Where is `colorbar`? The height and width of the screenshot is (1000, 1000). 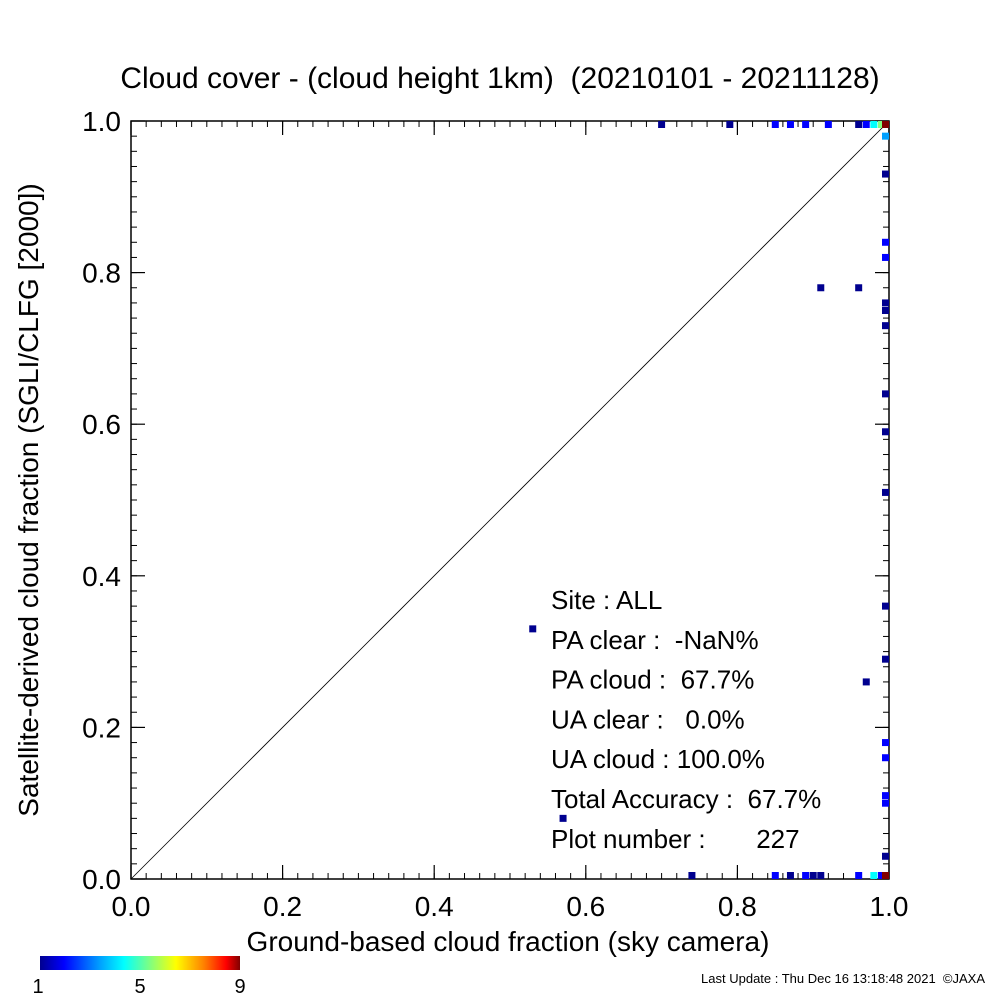
colorbar is located at coordinates (140, 963).